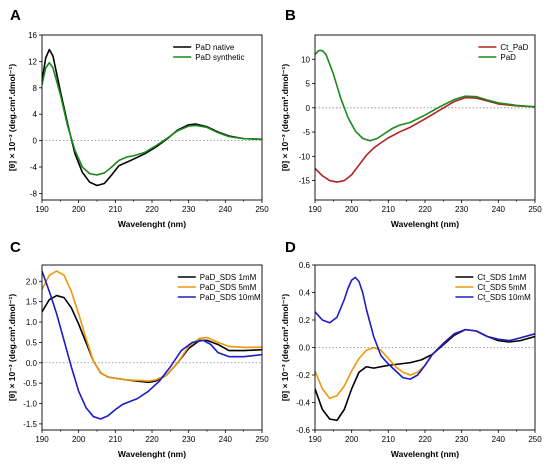  Describe the element at coordinates (30, 383) in the screenshot. I see `y-tick-label: -0.5` at that location.